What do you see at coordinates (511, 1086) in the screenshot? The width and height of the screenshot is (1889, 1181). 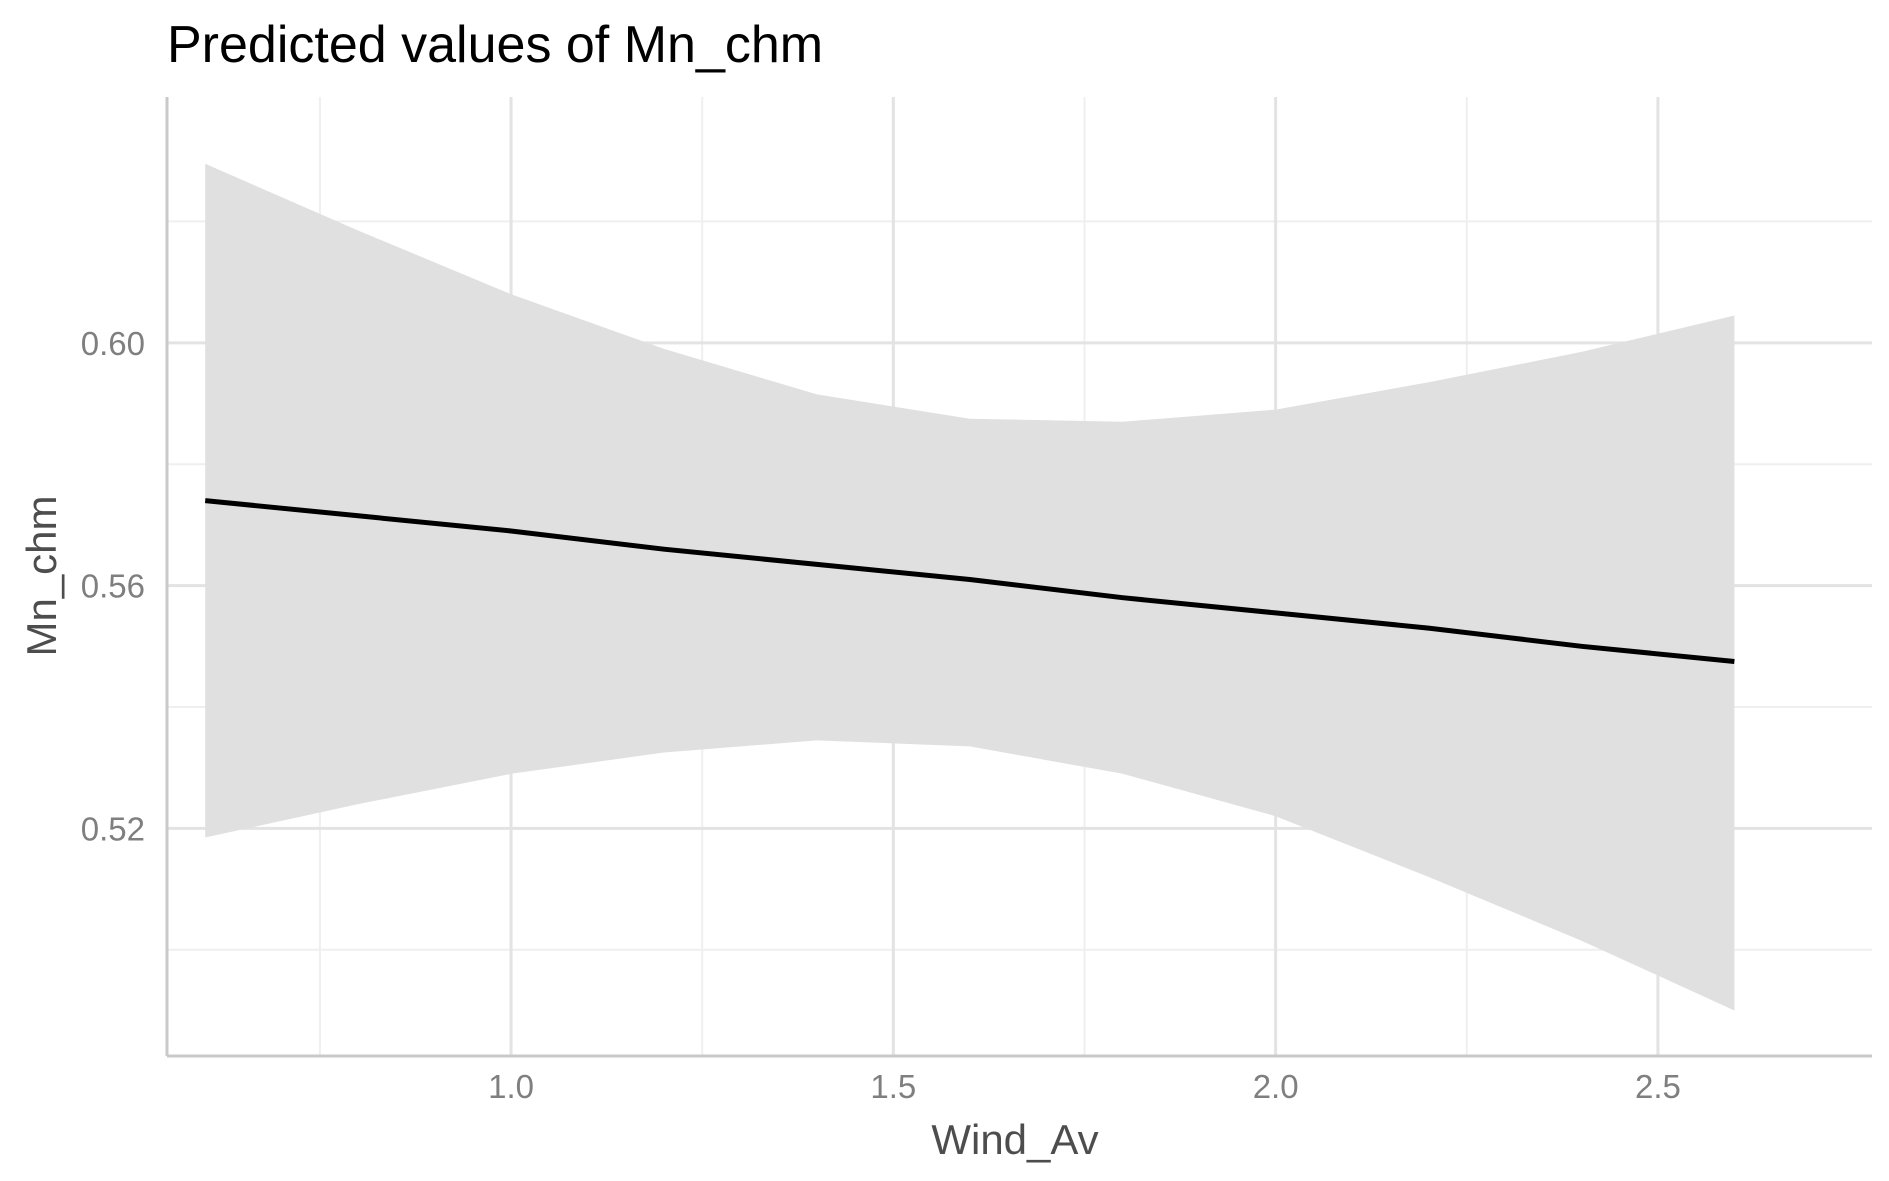 I see `x-tick-label: 1.0` at bounding box center [511, 1086].